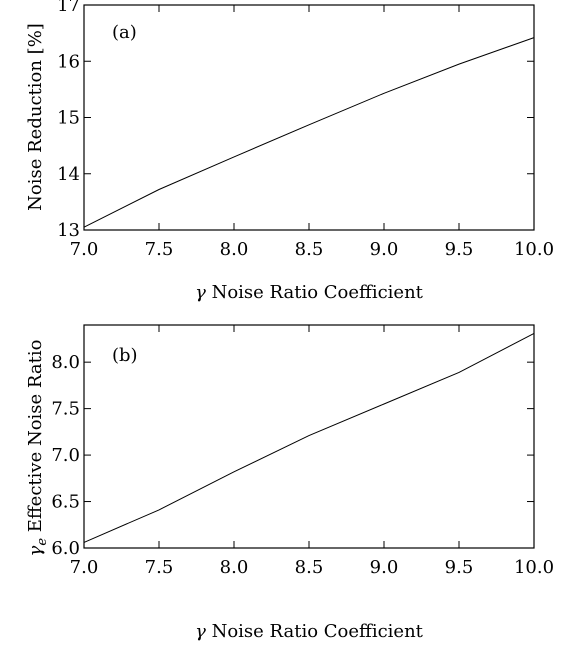  Describe the element at coordinates (68, 118) in the screenshot. I see `y-tick-label: 15` at that location.